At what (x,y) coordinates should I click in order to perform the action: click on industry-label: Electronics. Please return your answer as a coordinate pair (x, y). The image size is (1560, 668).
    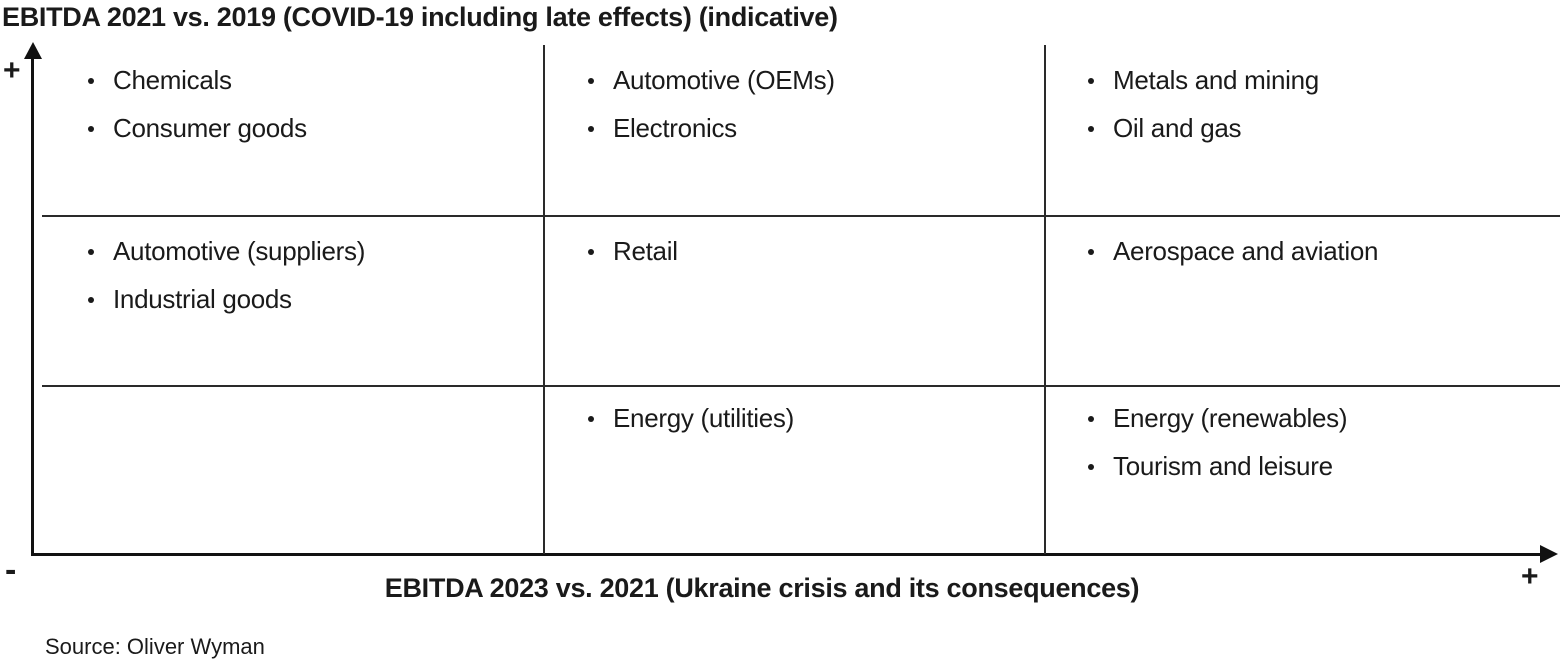
    Looking at the image, I should click on (675, 127).